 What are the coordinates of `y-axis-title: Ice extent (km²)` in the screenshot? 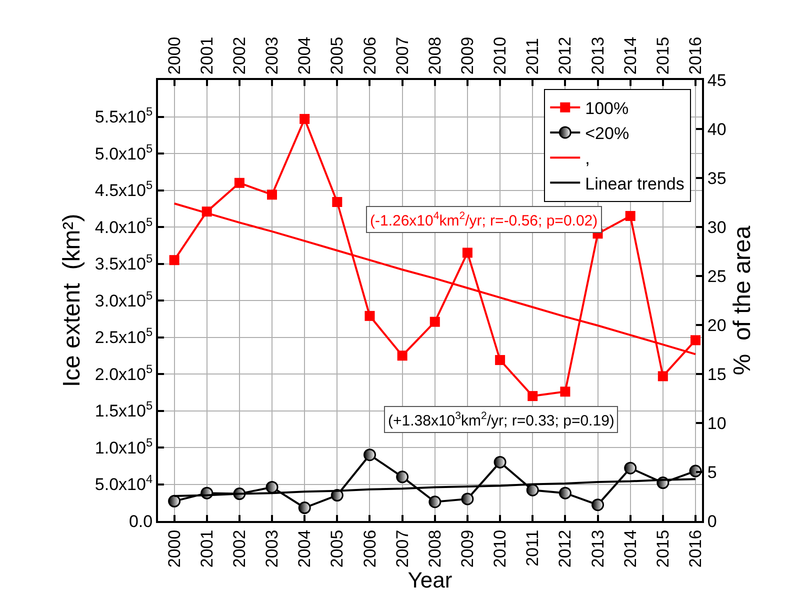 It's located at (72, 301).